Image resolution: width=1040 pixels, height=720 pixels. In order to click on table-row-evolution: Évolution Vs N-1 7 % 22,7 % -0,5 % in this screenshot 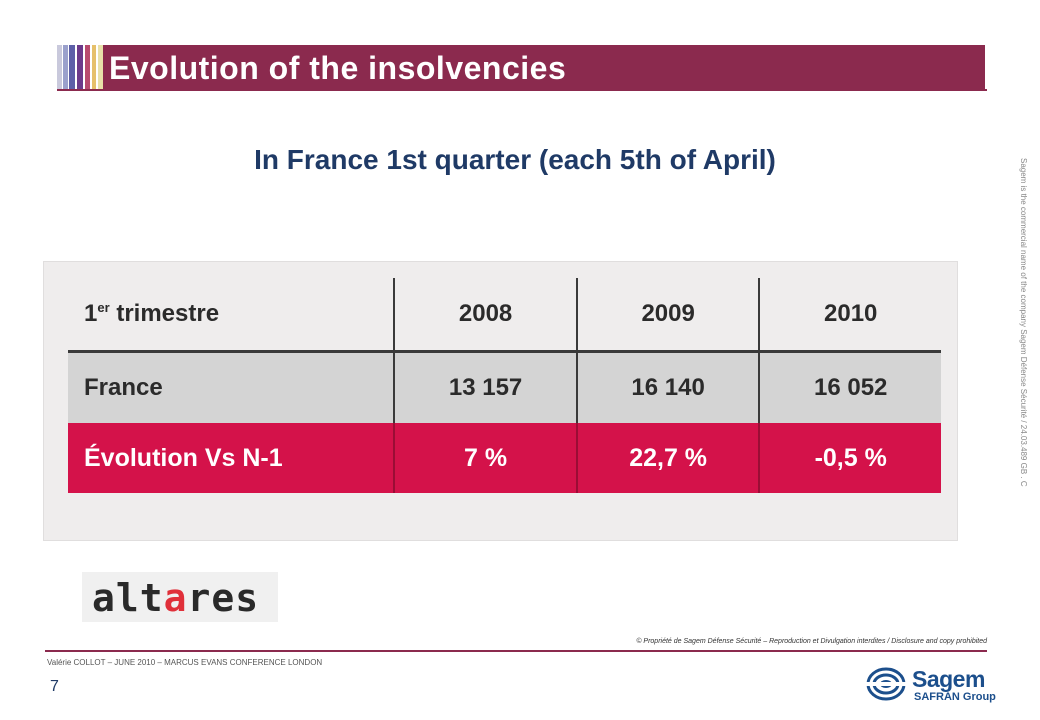, I will do `click(504, 458)`.